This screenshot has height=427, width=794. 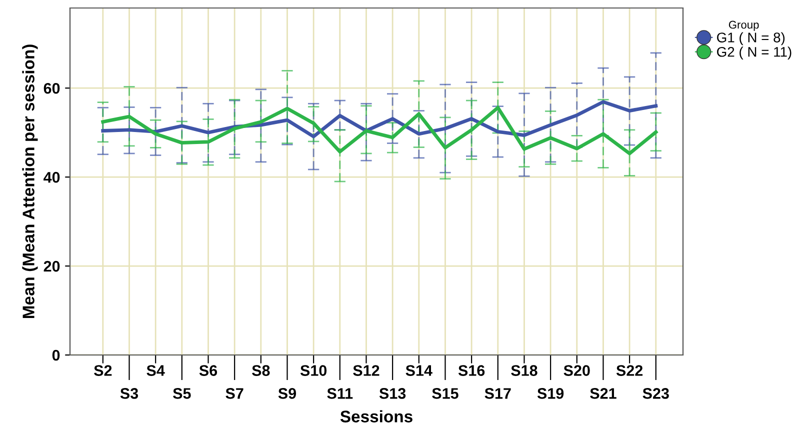 What do you see at coordinates (366, 370) in the screenshot?
I see `x-tick-label: S12` at bounding box center [366, 370].